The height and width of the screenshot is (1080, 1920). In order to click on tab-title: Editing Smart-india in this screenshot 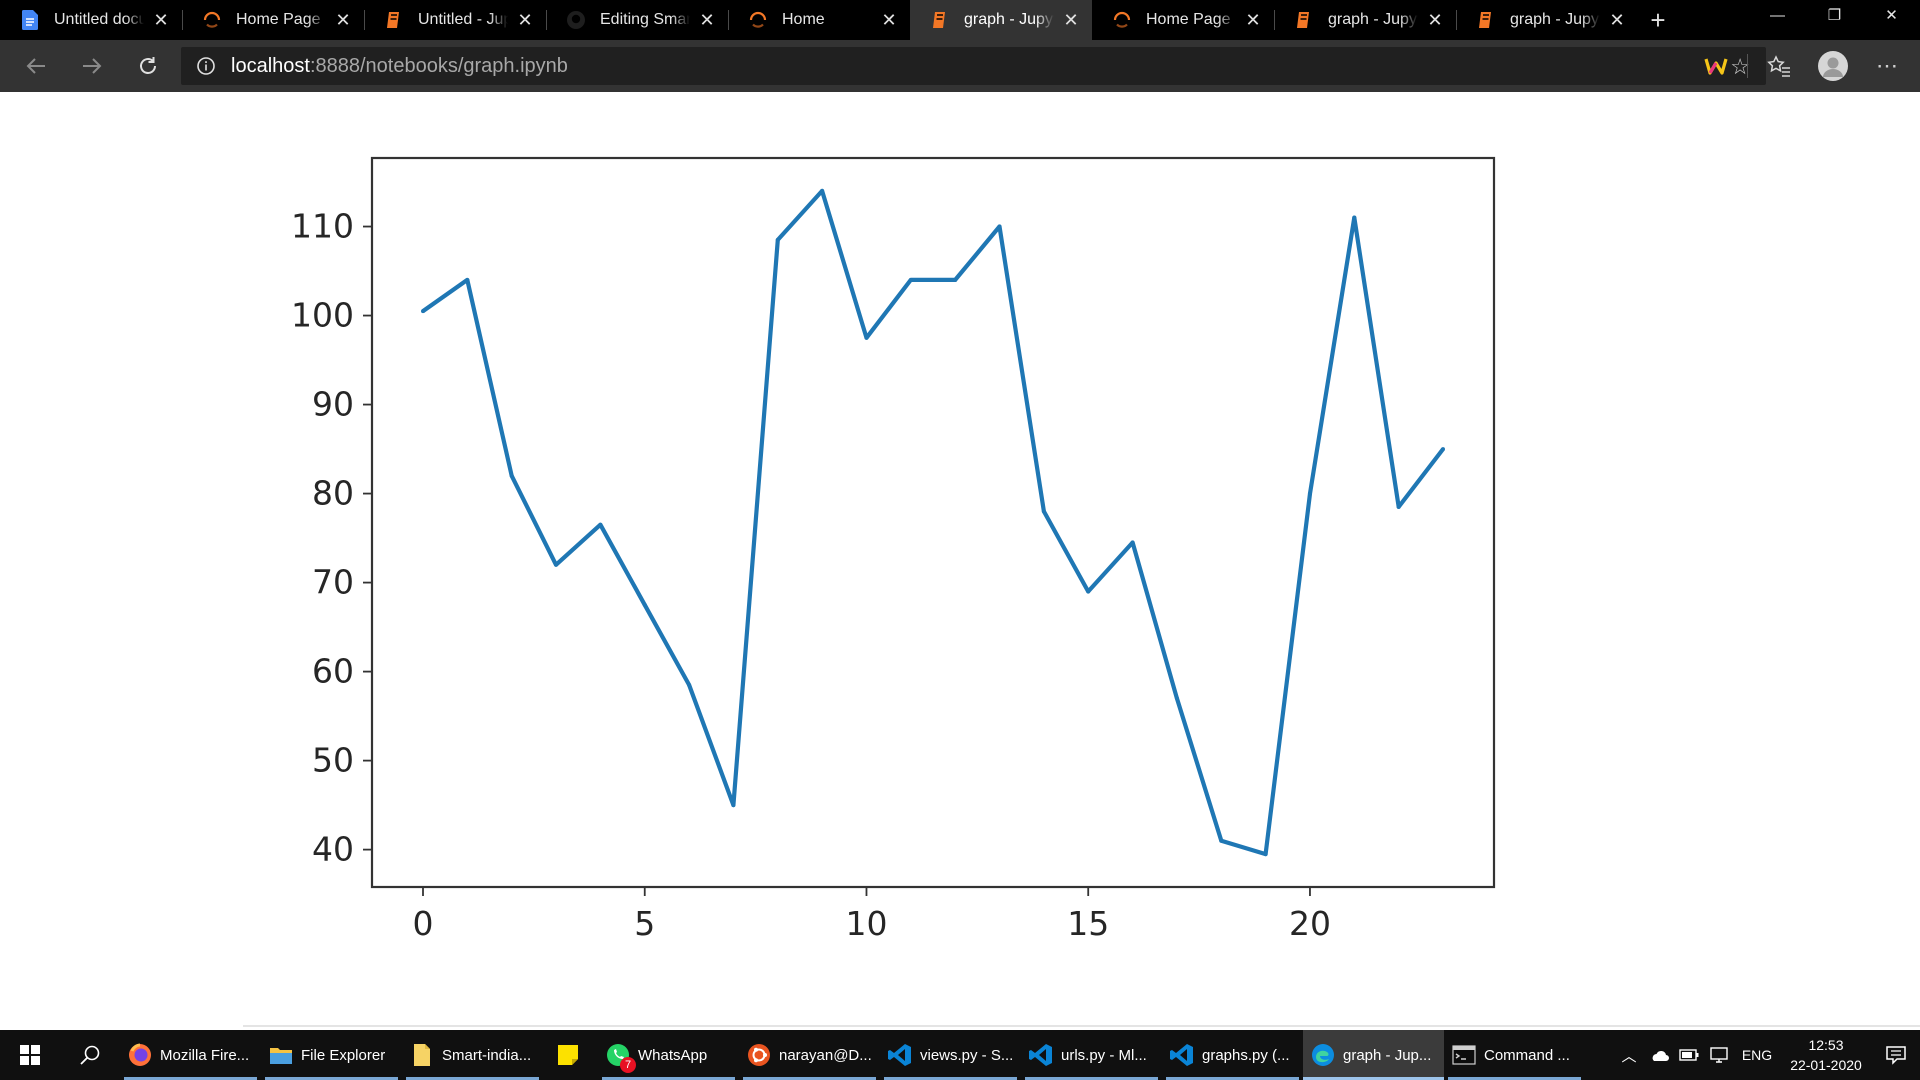, I will do `click(645, 19)`.